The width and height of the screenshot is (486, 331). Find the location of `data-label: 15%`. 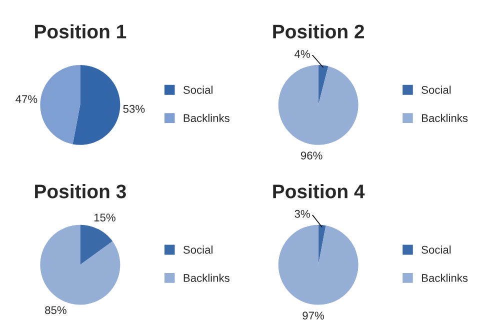

data-label: 15% is located at coordinates (105, 218).